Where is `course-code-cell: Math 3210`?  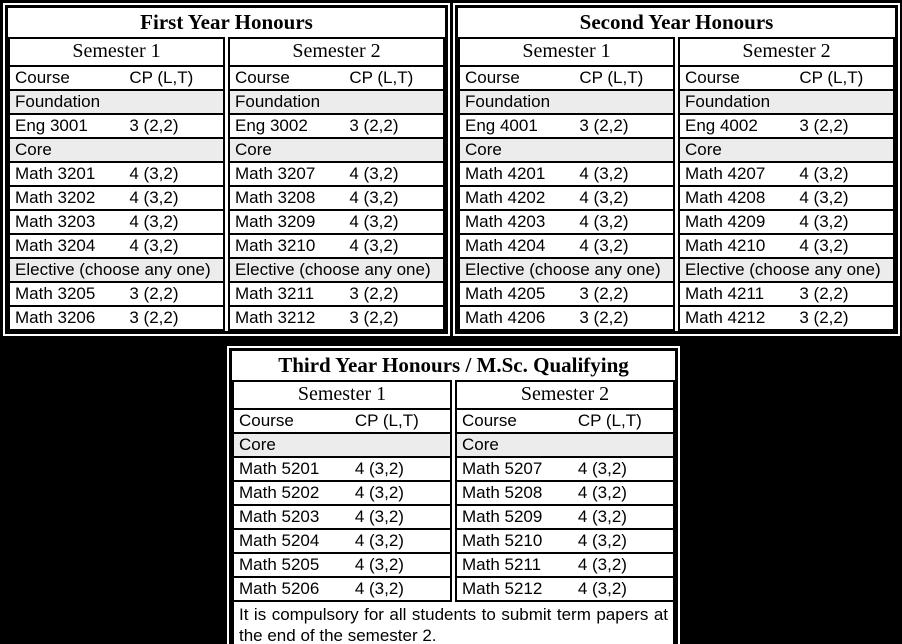
course-code-cell: Math 3210 is located at coordinates (287, 245).